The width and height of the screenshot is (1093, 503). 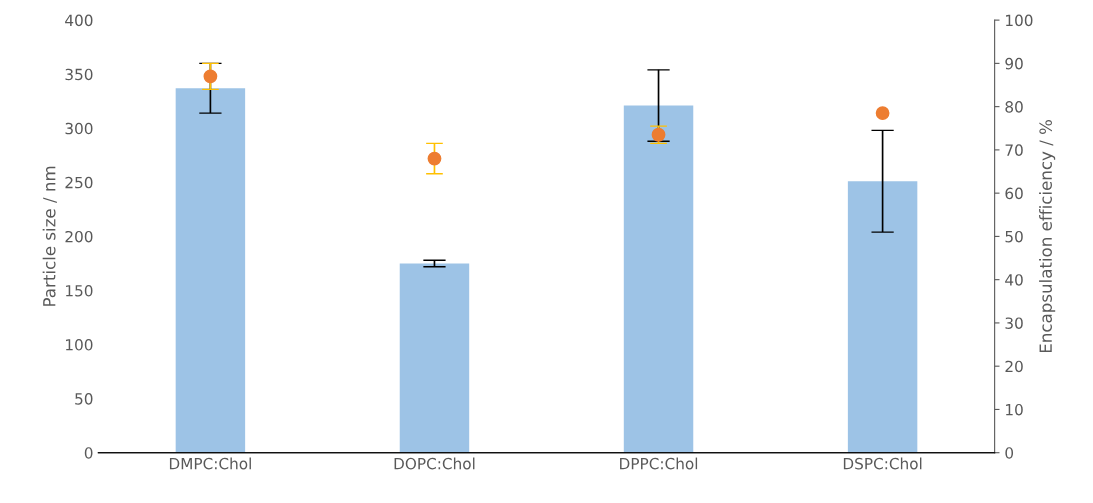 What do you see at coordinates (79, 345) in the screenshot?
I see `y-tick-label: 100` at bounding box center [79, 345].